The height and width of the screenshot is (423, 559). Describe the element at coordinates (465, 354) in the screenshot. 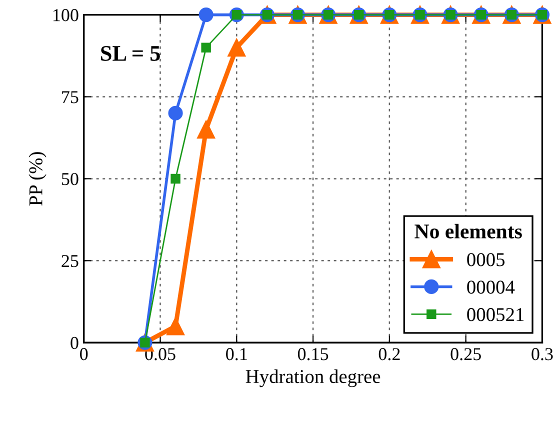

I see `x-tick-label: 0.25` at that location.